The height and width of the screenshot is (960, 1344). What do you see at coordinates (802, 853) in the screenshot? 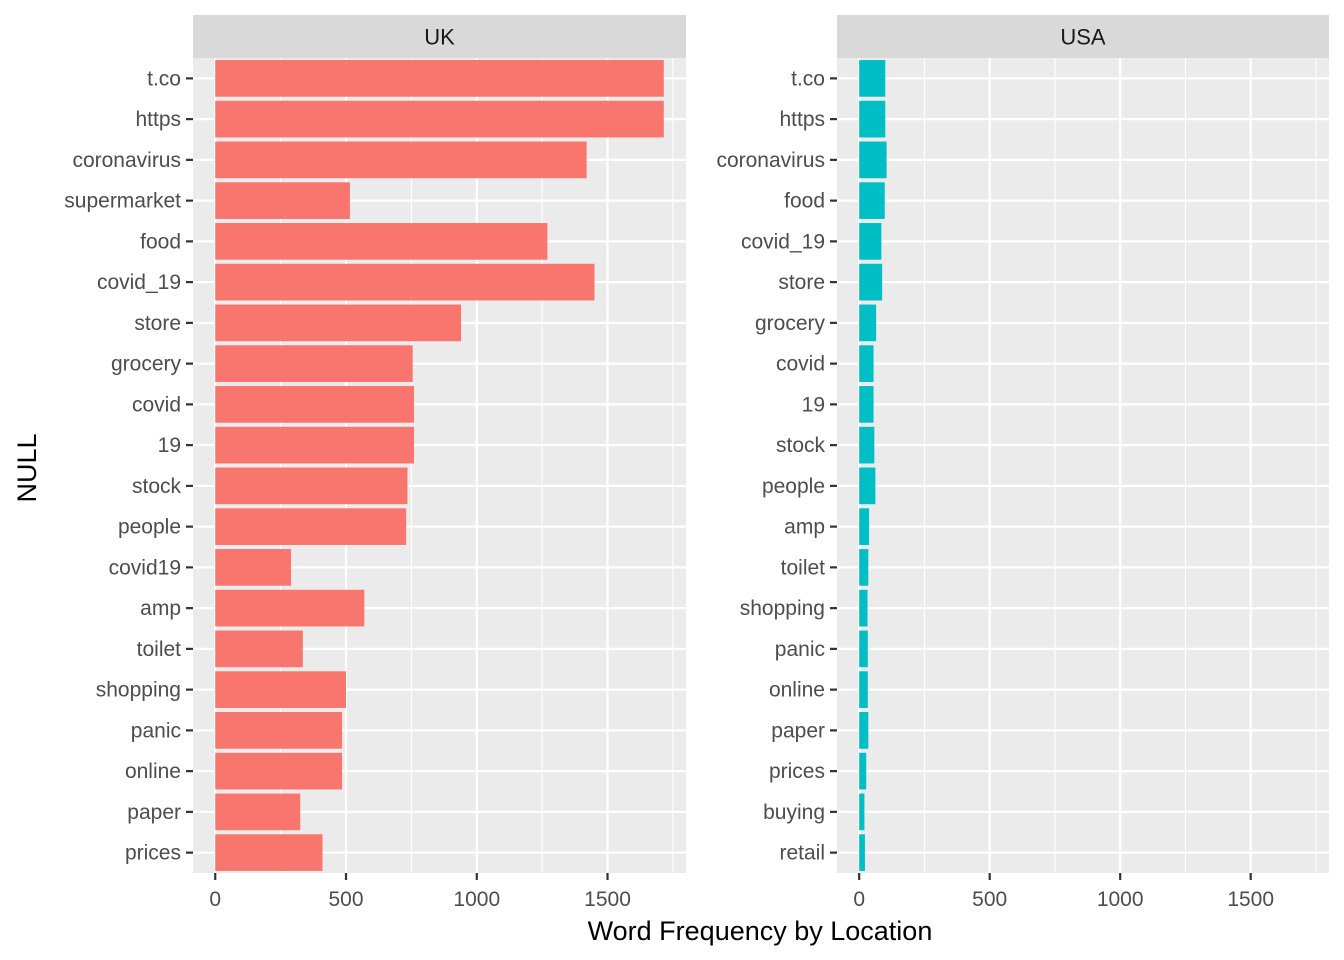
I see `y-tick-label: retail` at bounding box center [802, 853].